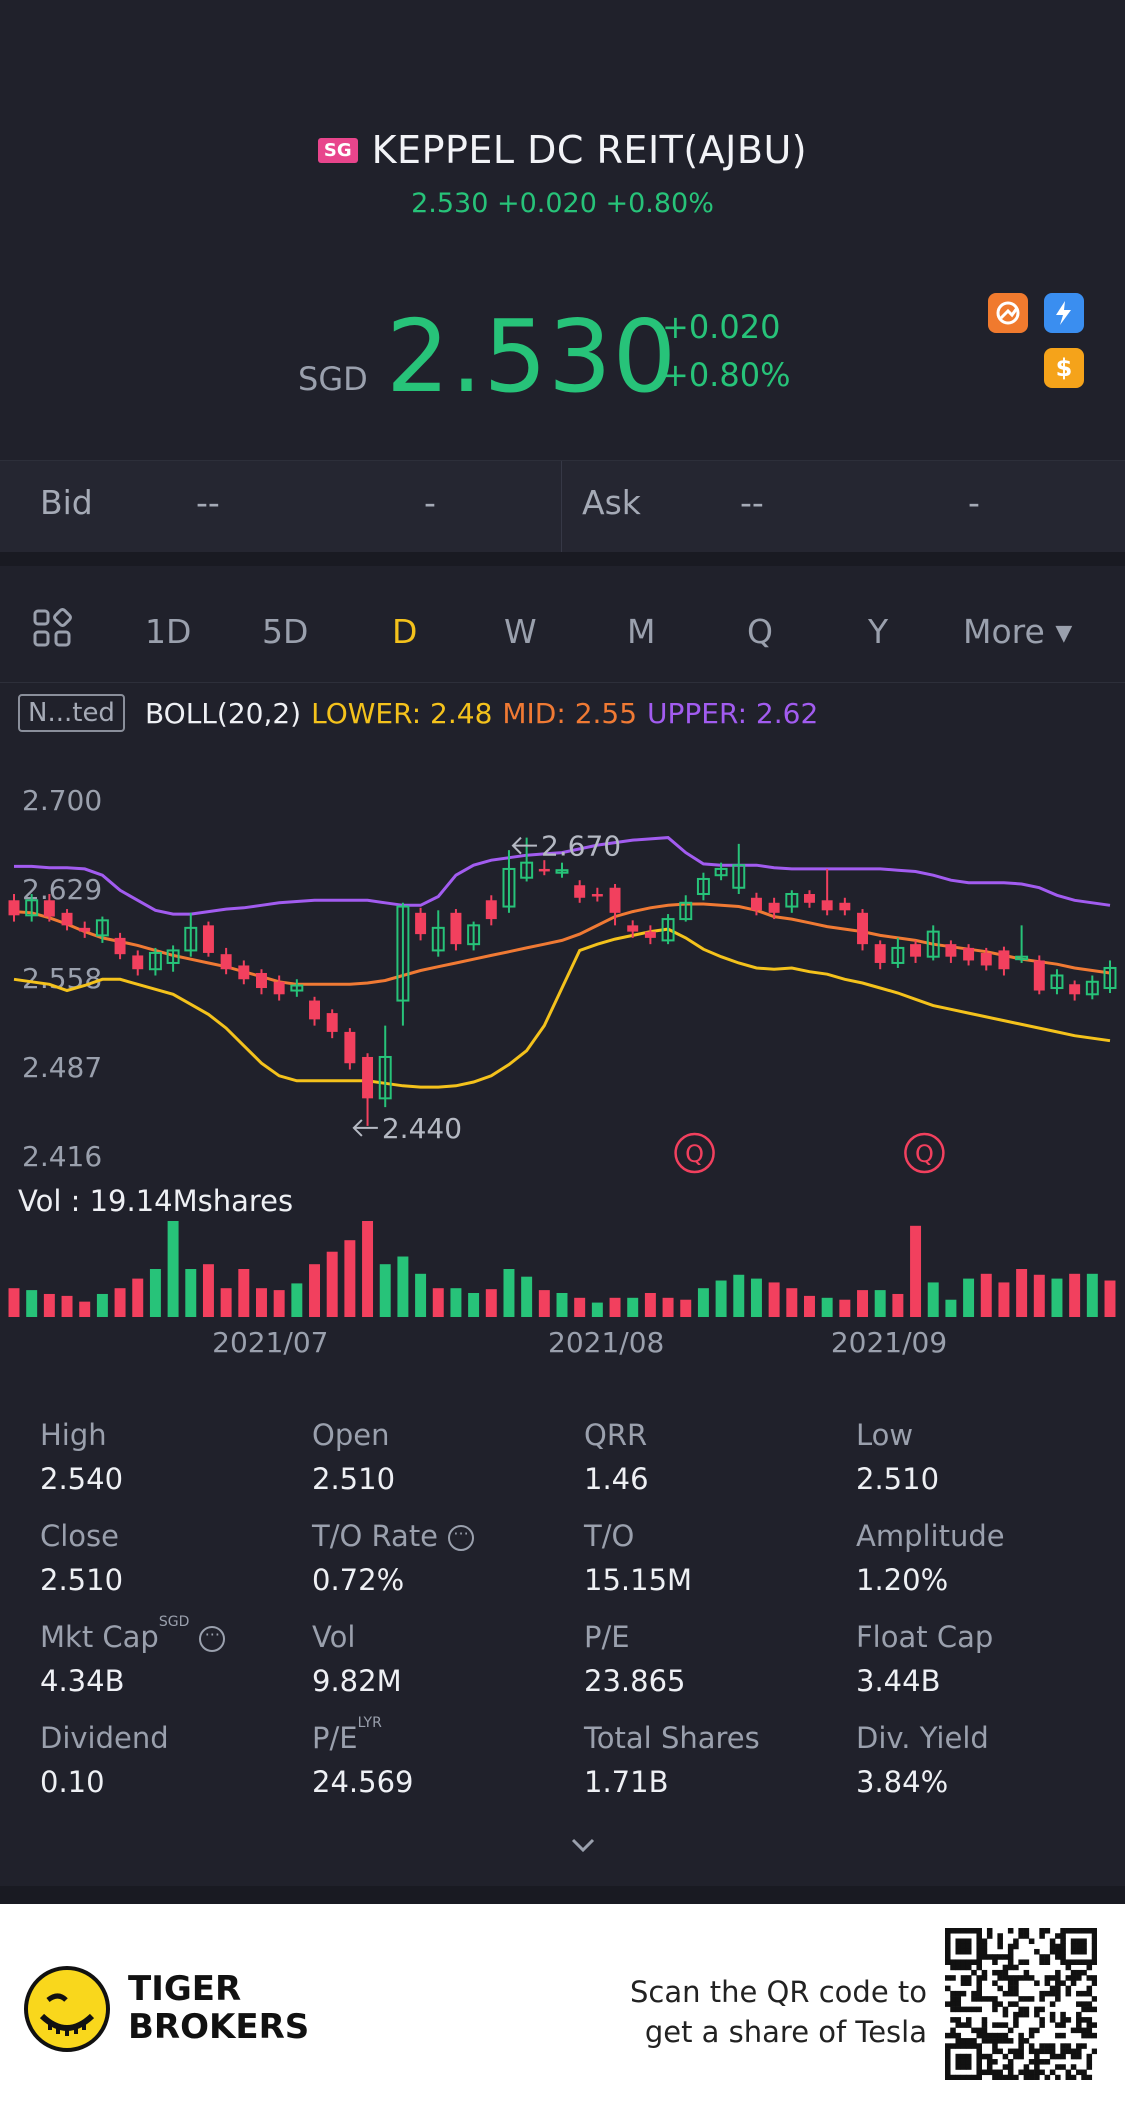 This screenshot has width=1125, height=2115. Describe the element at coordinates (1064, 313) in the screenshot. I see `lightning-icon` at that location.